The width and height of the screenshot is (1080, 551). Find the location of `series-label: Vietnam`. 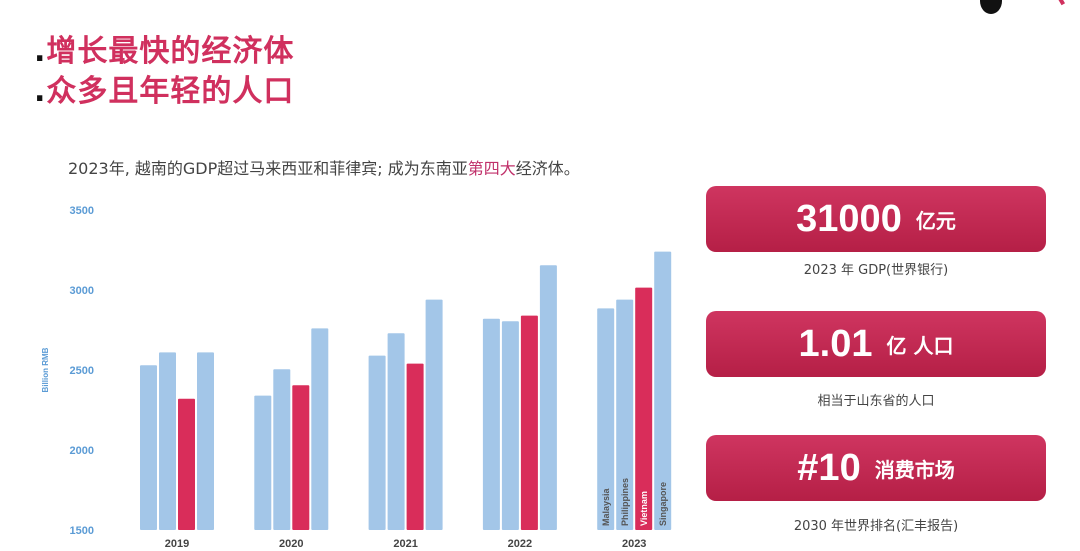

series-label: Vietnam is located at coordinates (644, 508).